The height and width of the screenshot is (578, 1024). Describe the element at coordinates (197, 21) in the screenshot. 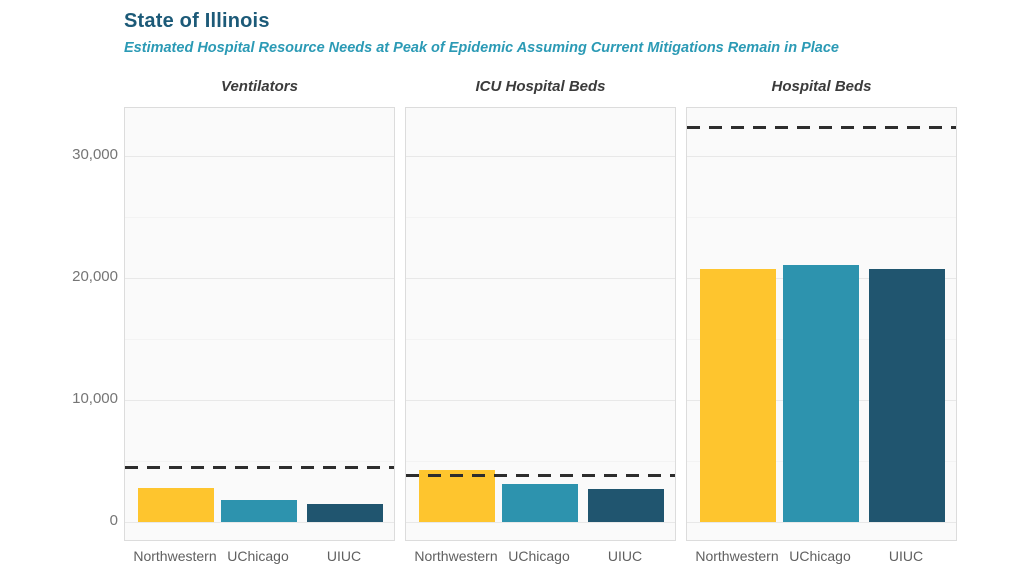

I see `chart-title: State of Illinois` at that location.